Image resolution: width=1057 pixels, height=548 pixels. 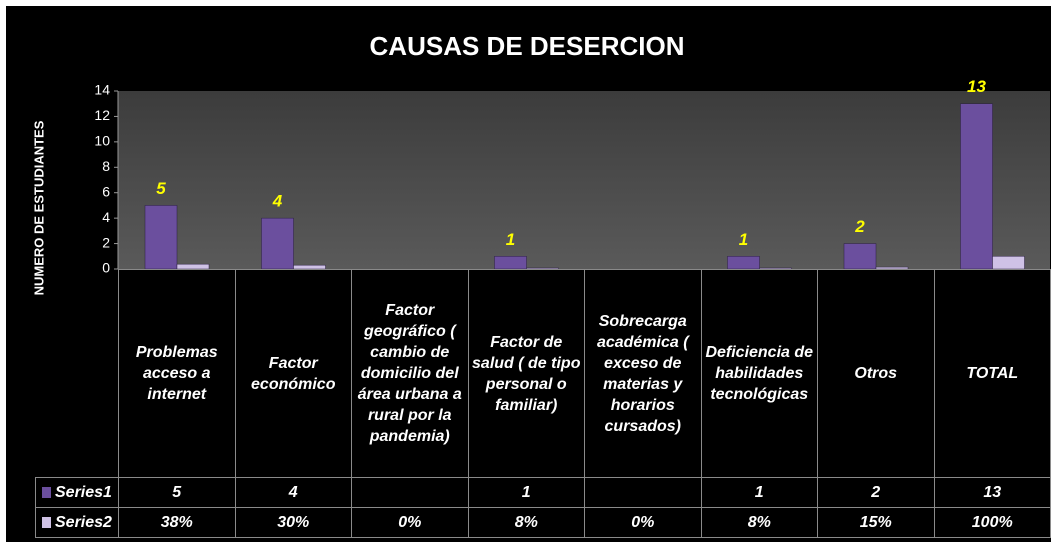 What do you see at coordinates (106, 242) in the screenshot?
I see `y-tick-label: 2` at bounding box center [106, 242].